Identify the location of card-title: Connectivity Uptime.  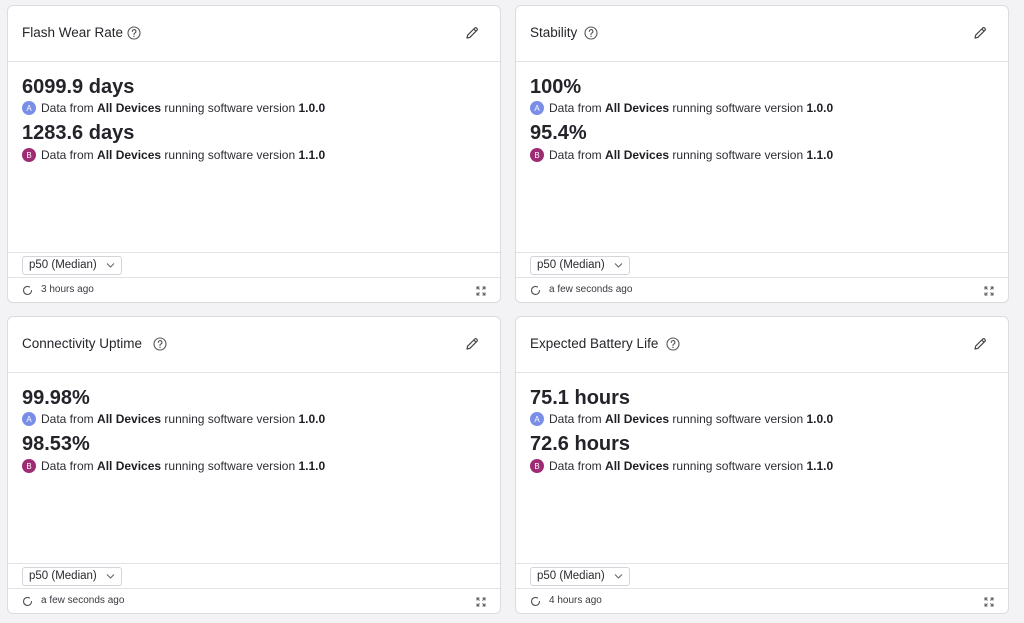
(82, 343).